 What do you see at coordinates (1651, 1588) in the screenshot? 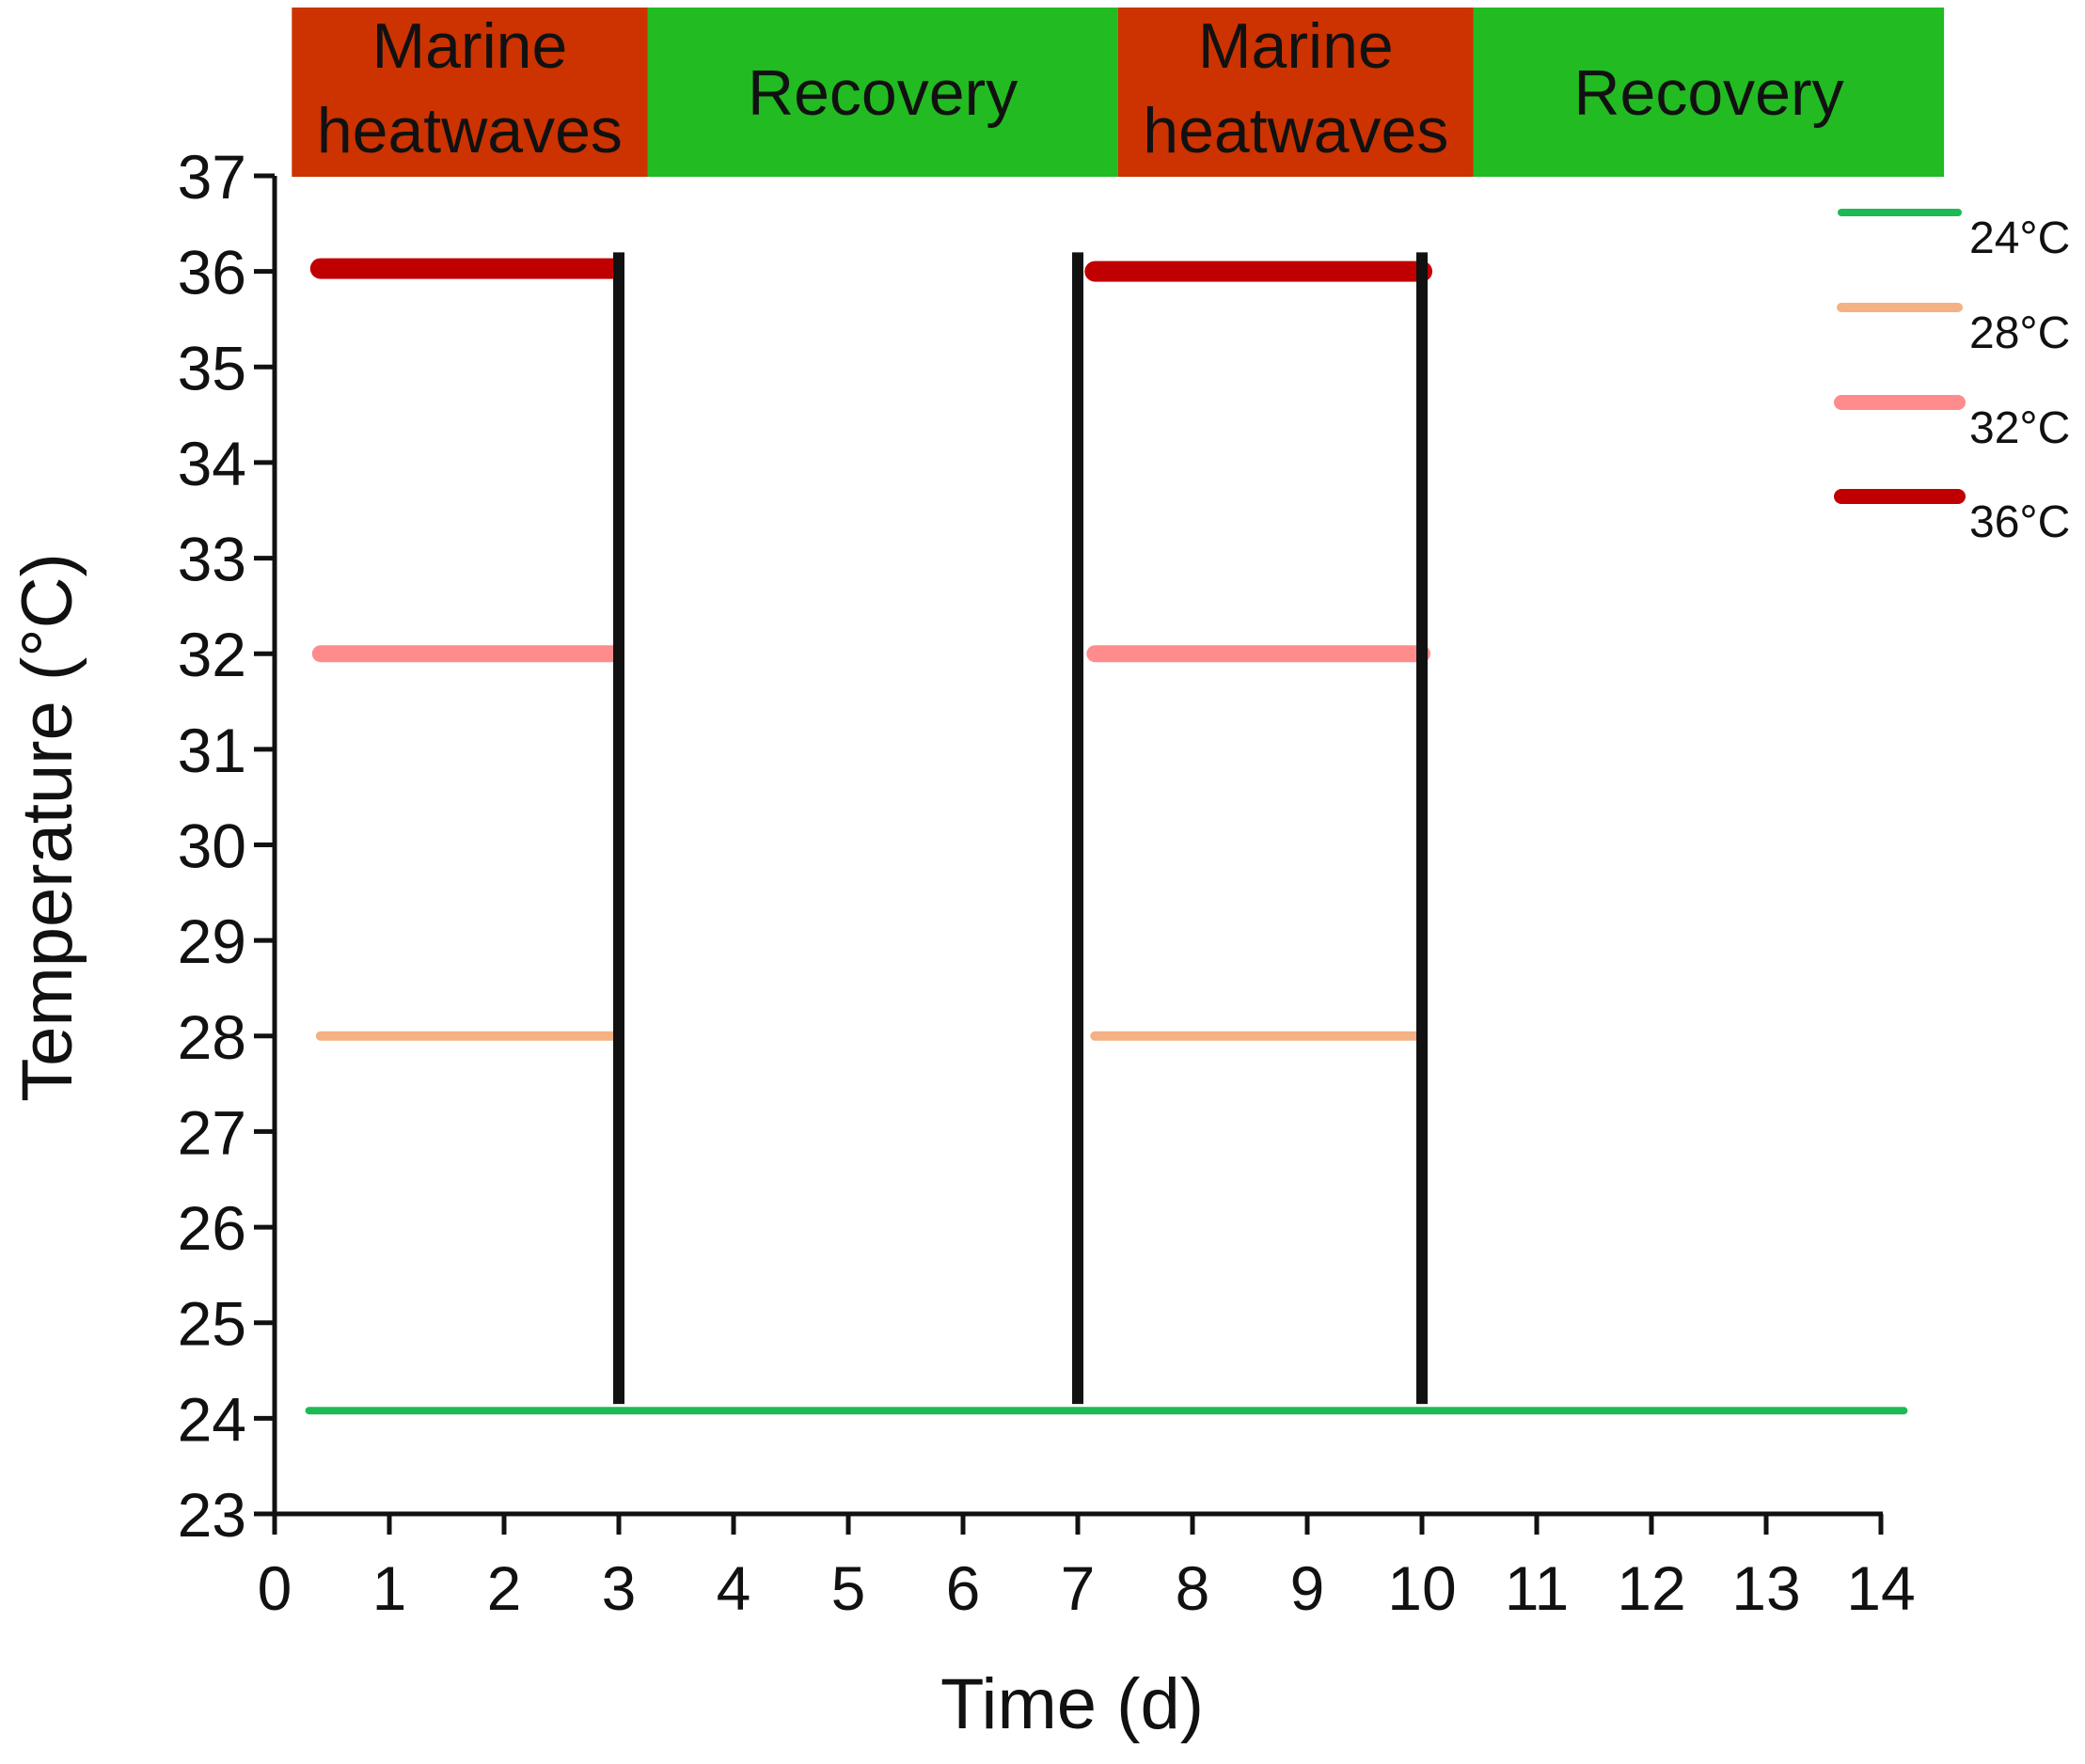
I see `x-tick-label: 12` at bounding box center [1651, 1588].